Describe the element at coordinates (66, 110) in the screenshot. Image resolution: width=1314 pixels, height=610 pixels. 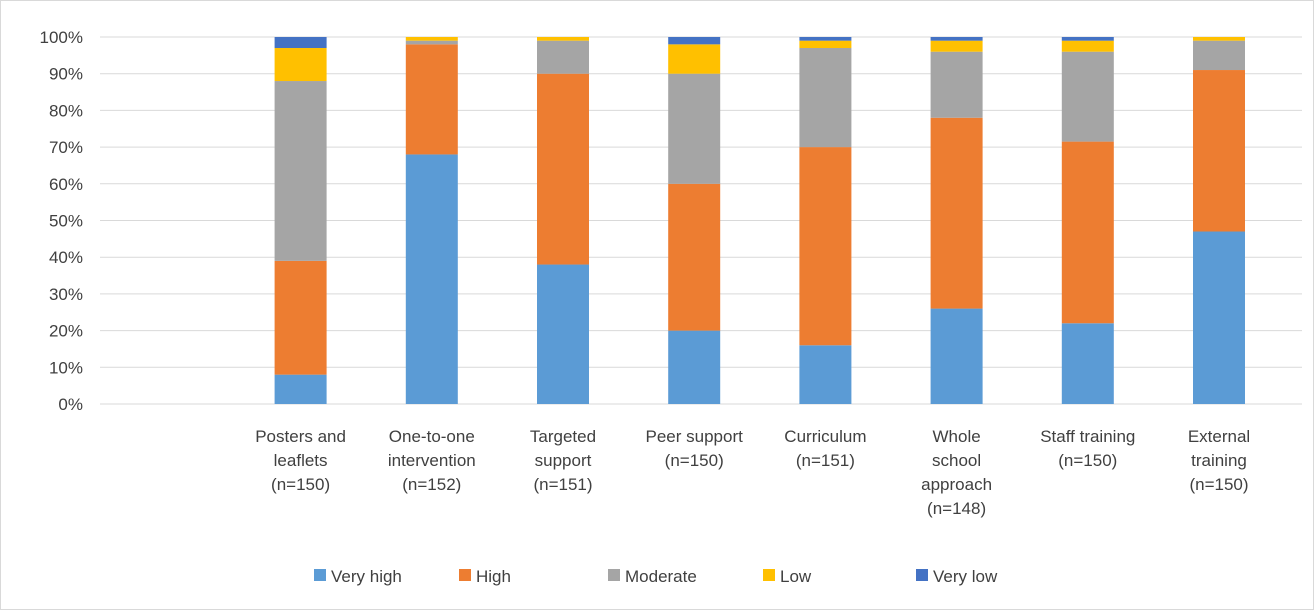
I see `y-tick-label: 80%` at that location.